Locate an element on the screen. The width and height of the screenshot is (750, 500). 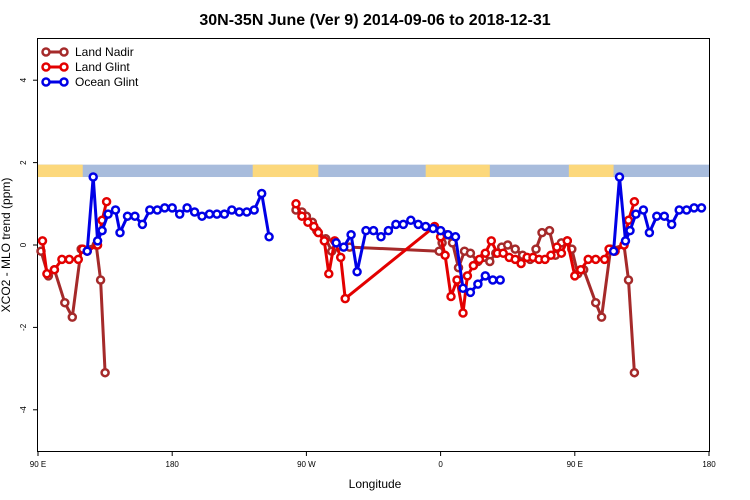
x-tick-label-2: 90 W is located at coordinates (306, 464).